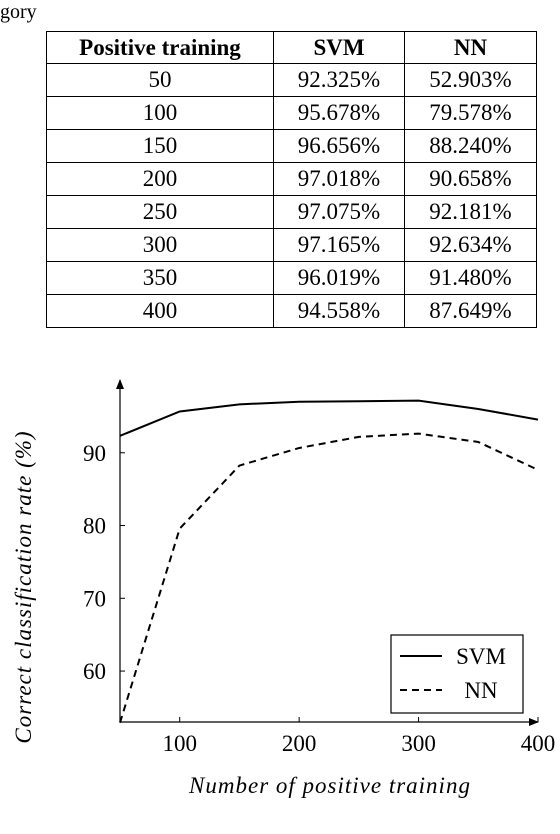 This screenshot has width=560, height=834. What do you see at coordinates (470, 245) in the screenshot?
I see `cell-nn: 92.634%` at bounding box center [470, 245].